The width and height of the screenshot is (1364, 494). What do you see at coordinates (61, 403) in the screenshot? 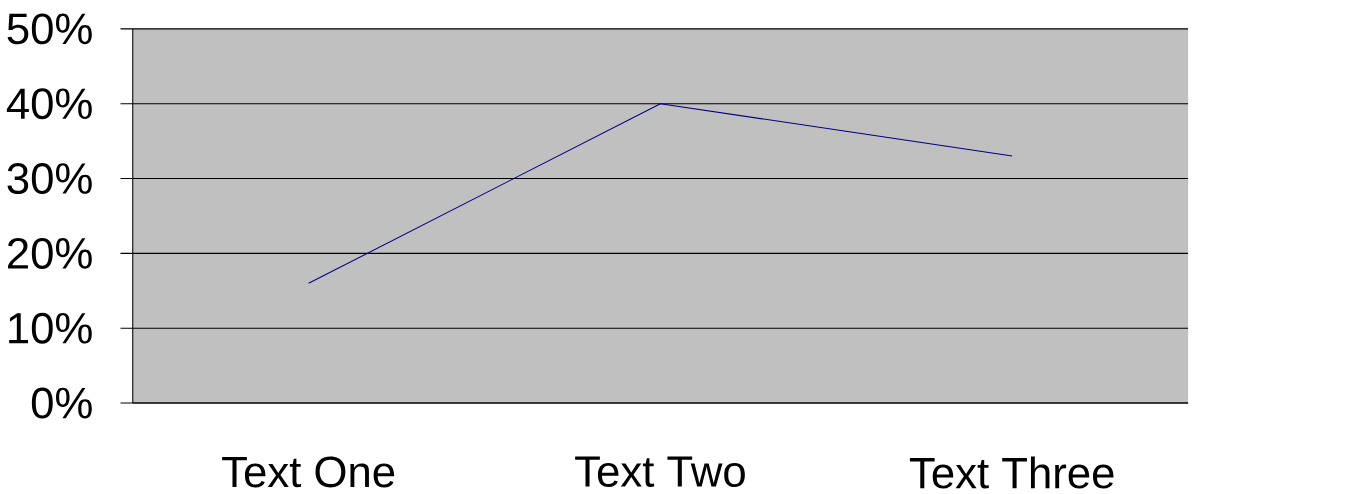
I see `y-tick-label: 0%` at bounding box center [61, 403].